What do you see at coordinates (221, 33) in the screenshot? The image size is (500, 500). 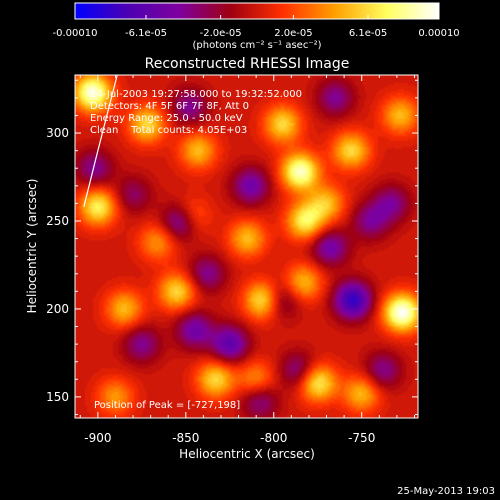 I see `colorbar-tick-label: -2.0e-05` at bounding box center [221, 33].